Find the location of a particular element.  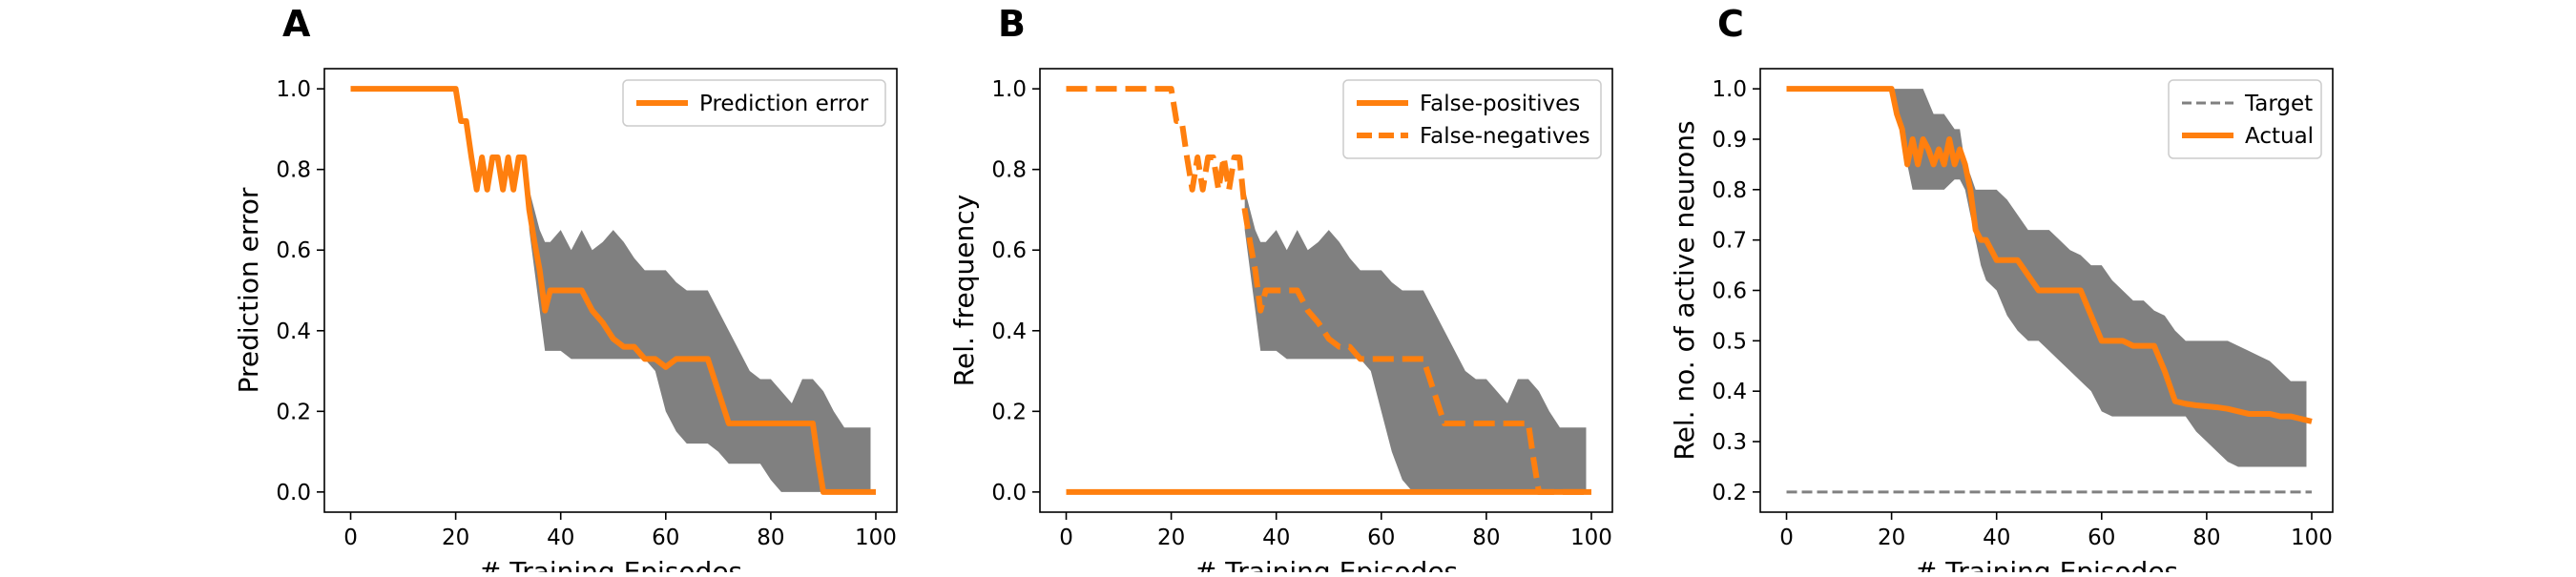

legend-label: False-positives is located at coordinates (1500, 104).